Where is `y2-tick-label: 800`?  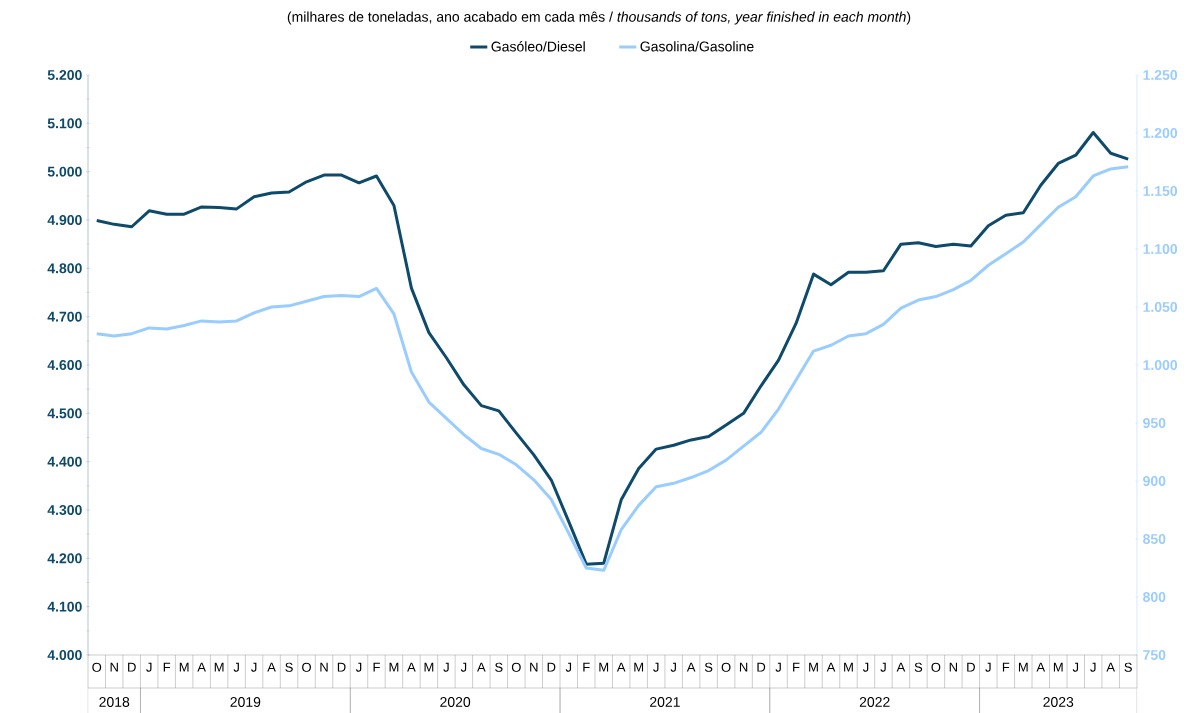
y2-tick-label: 800 is located at coordinates (1154, 597).